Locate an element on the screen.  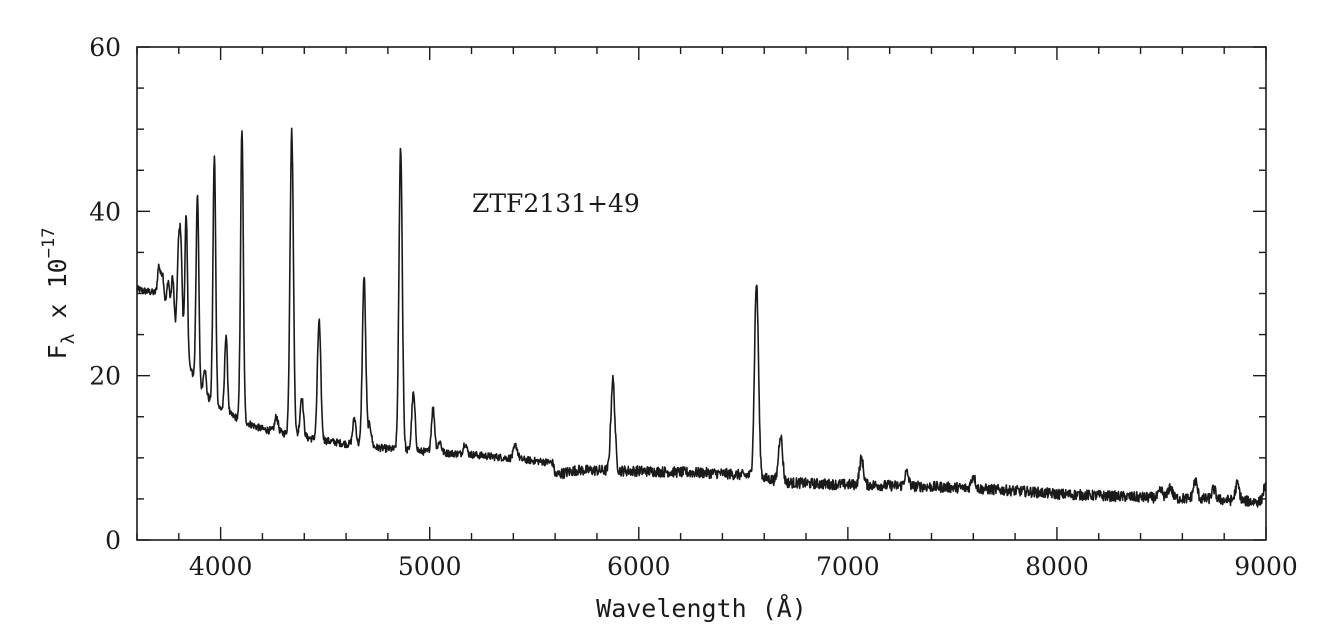
x-tick-label: 5000 is located at coordinates (430, 566).